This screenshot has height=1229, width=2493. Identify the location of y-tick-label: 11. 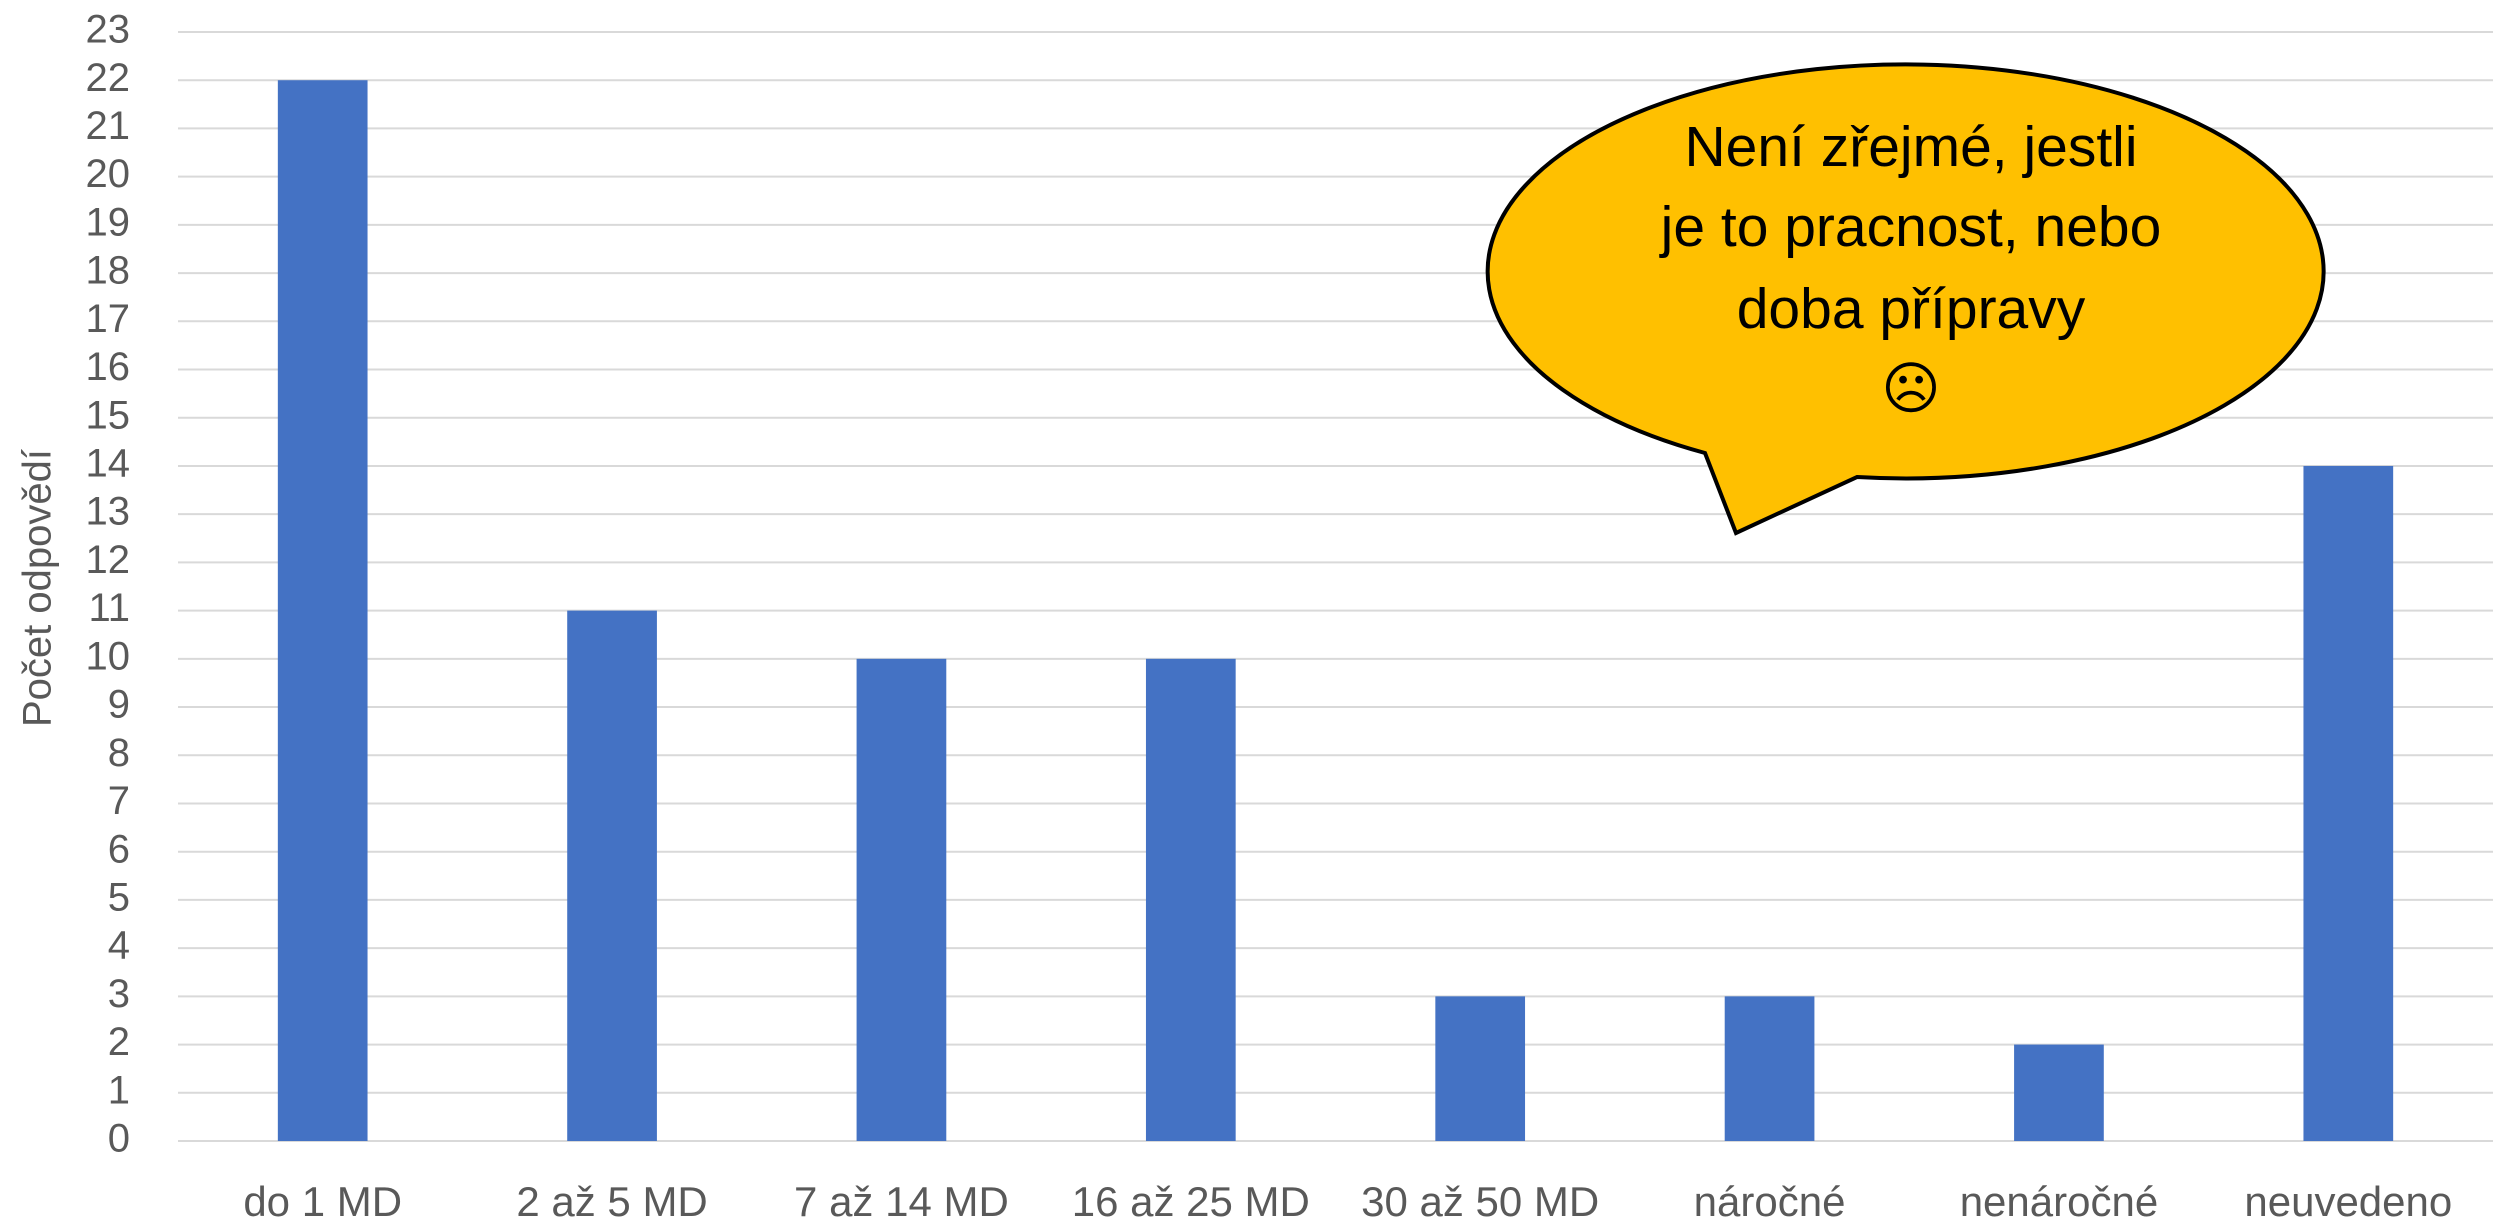
(109, 608).